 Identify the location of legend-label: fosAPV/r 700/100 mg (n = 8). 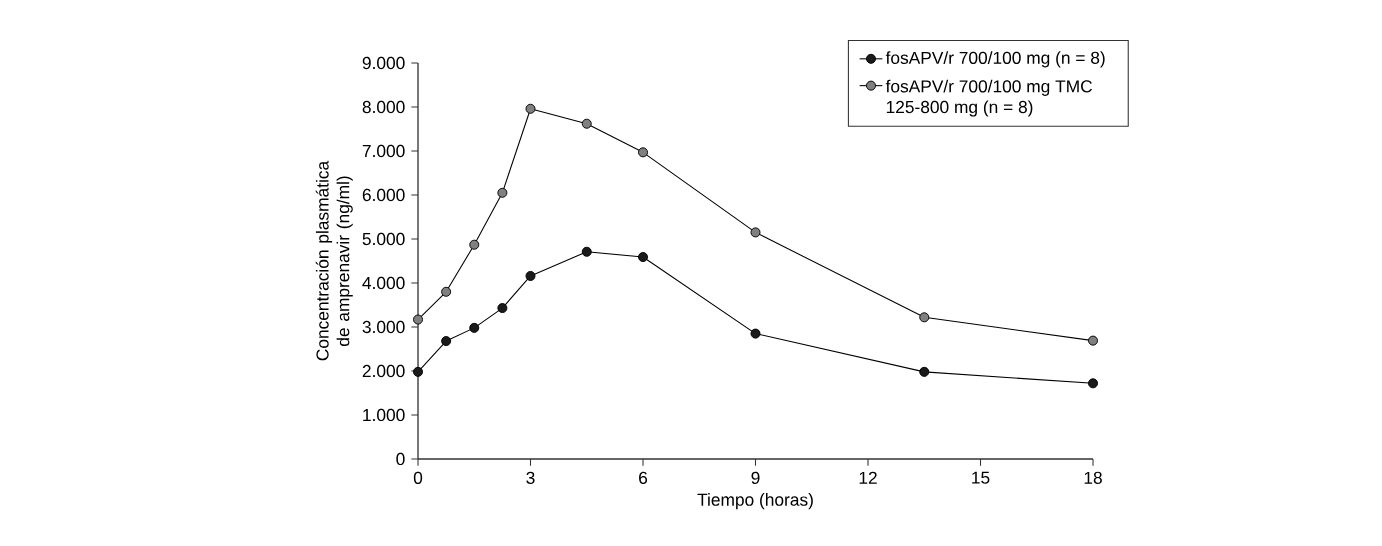
(995, 59).